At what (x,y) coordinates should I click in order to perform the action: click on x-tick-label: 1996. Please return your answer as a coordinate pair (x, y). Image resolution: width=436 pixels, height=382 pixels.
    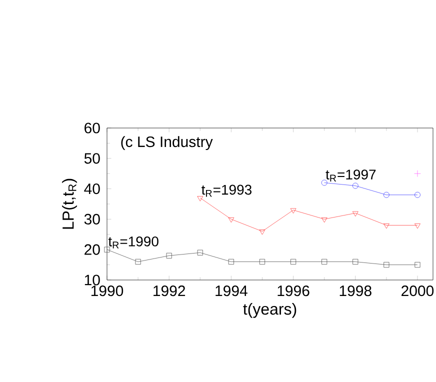
    Looking at the image, I should click on (294, 291).